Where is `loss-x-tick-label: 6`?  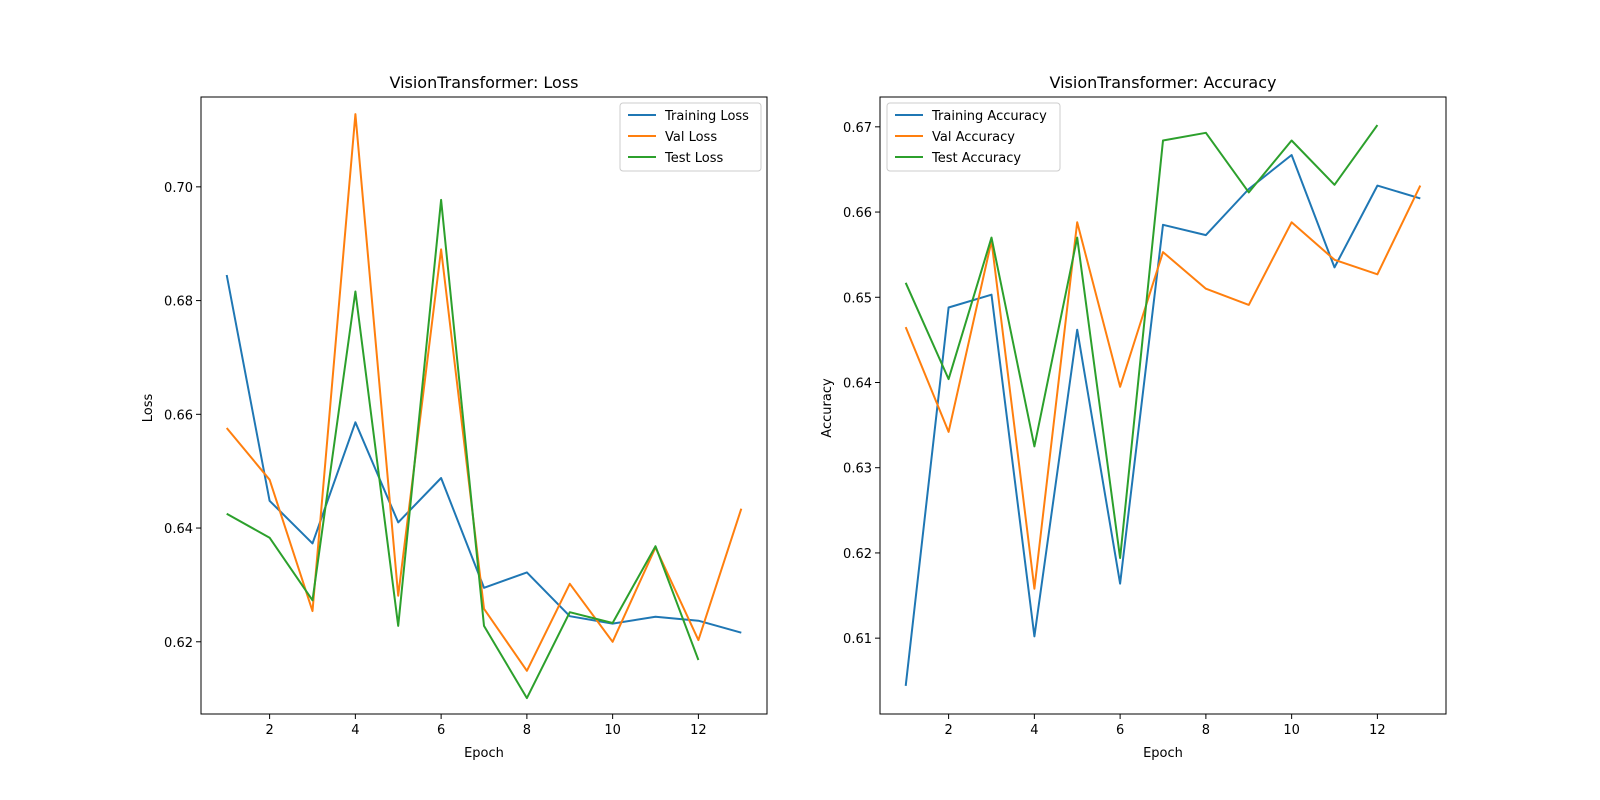
loss-x-tick-label: 6 is located at coordinates (441, 730).